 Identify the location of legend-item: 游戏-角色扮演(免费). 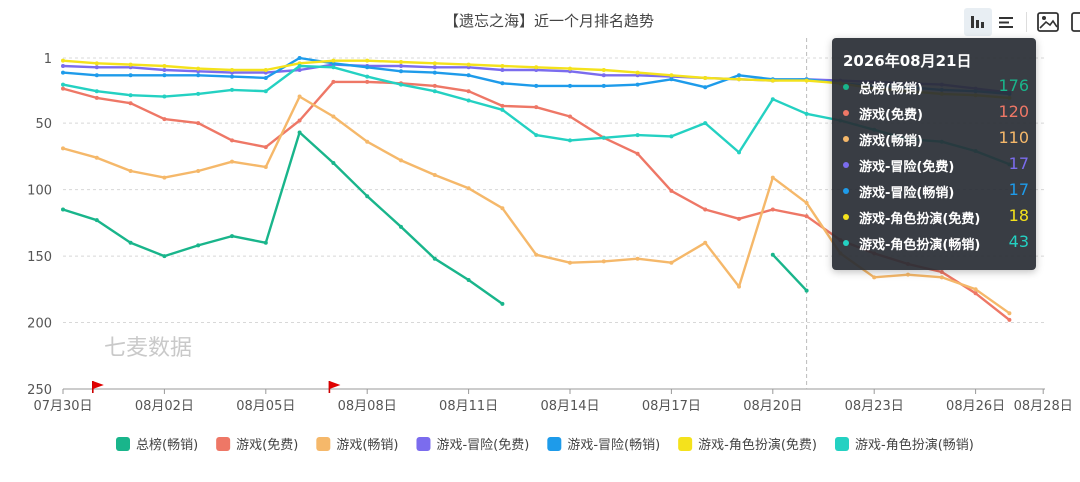
(747, 445).